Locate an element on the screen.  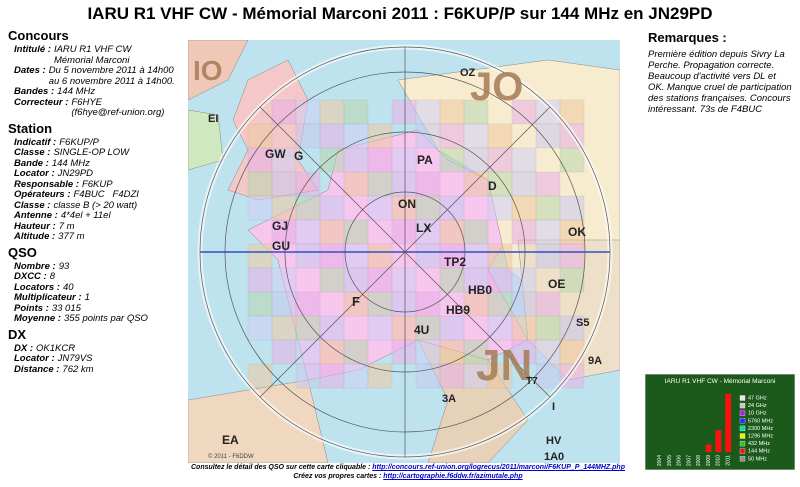
info-value-line: 40 is located at coordinates (68, 287).